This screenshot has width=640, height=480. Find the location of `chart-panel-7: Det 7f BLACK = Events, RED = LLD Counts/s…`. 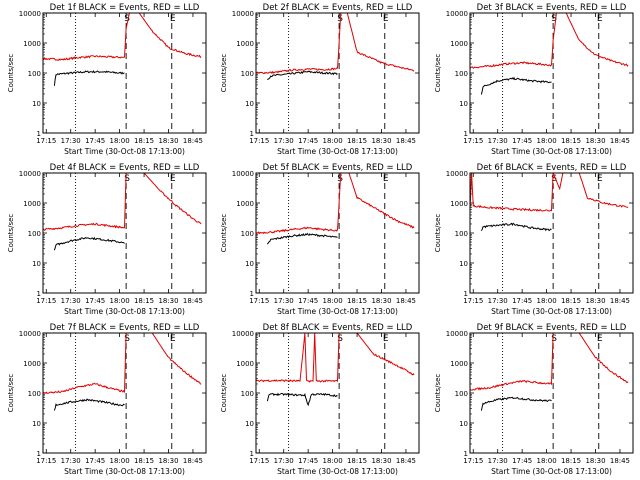

chart-panel-7: Det 7f BLACK = Events, RED = LLD Counts/s… is located at coordinates (107, 399).